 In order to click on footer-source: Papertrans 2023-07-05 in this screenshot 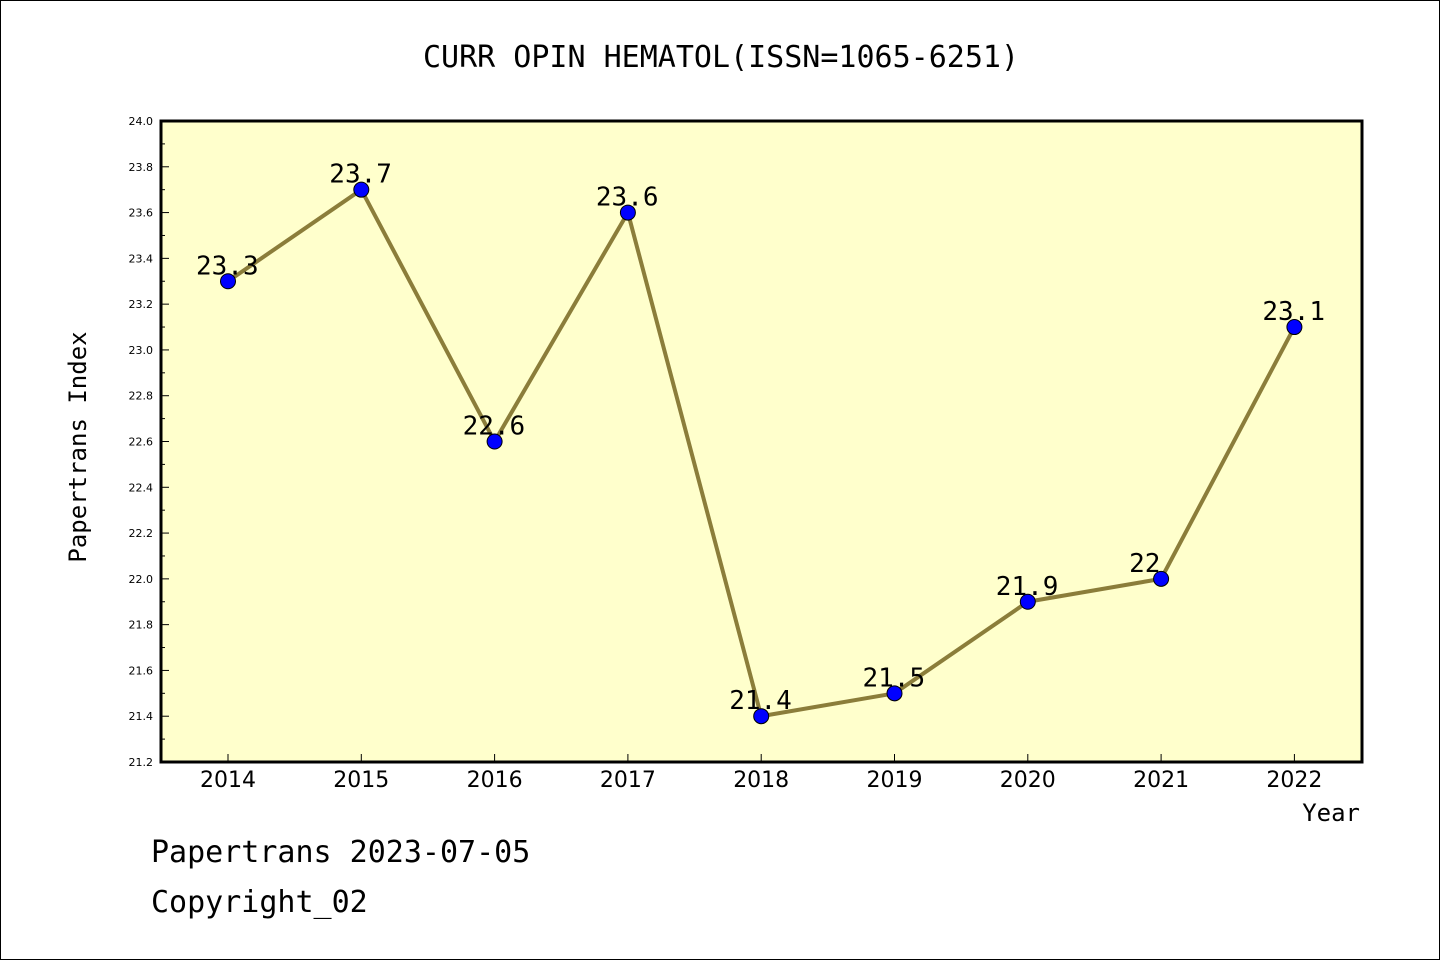, I will do `click(341, 852)`.